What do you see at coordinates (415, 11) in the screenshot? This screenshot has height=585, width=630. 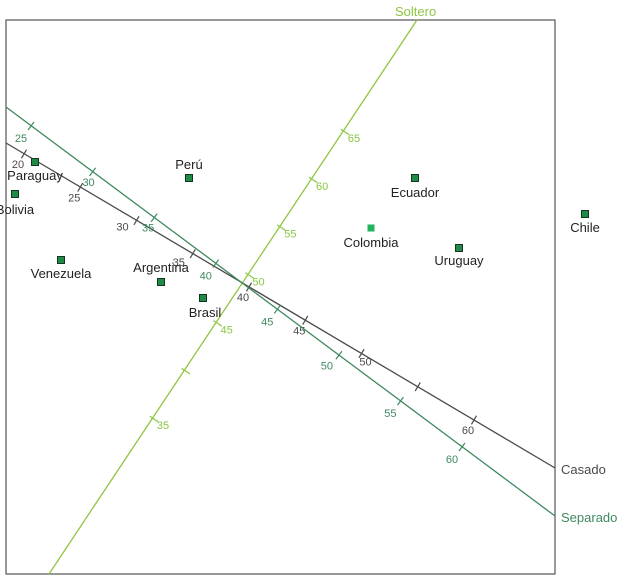 I see `soltero-axis-name: Soltero` at bounding box center [415, 11].